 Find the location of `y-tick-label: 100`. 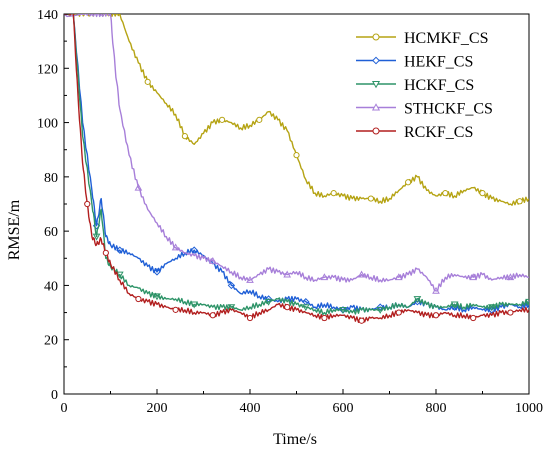

y-tick-label: 100 is located at coordinates (47, 124).